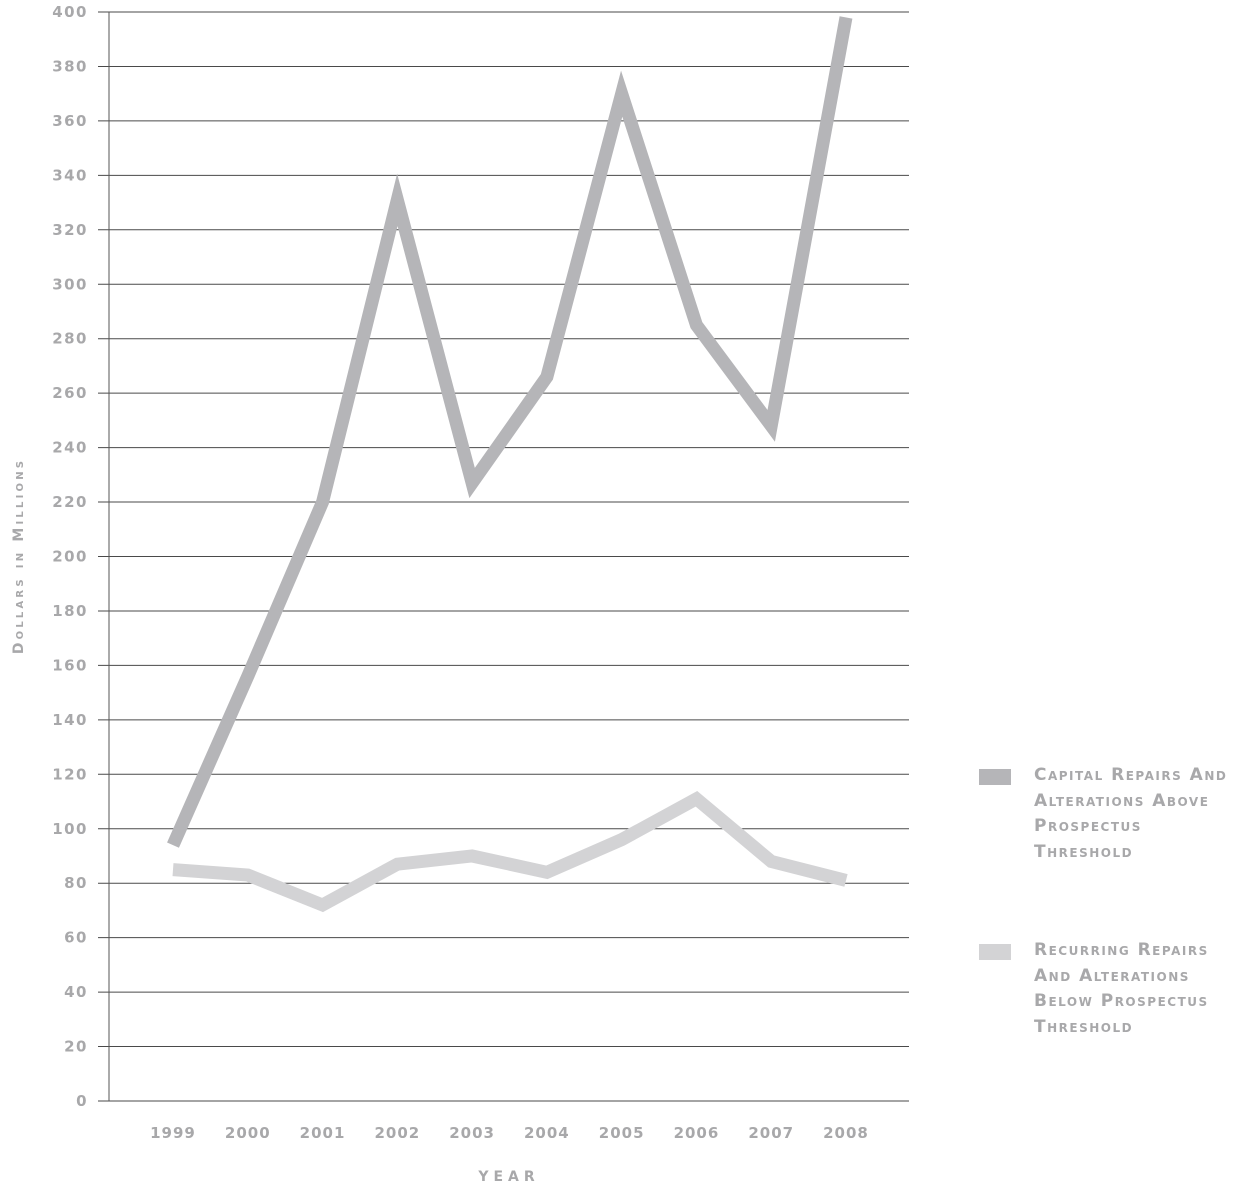 The height and width of the screenshot is (1187, 1246). I want to click on x-tick-label: 2005, so click(622, 1133).